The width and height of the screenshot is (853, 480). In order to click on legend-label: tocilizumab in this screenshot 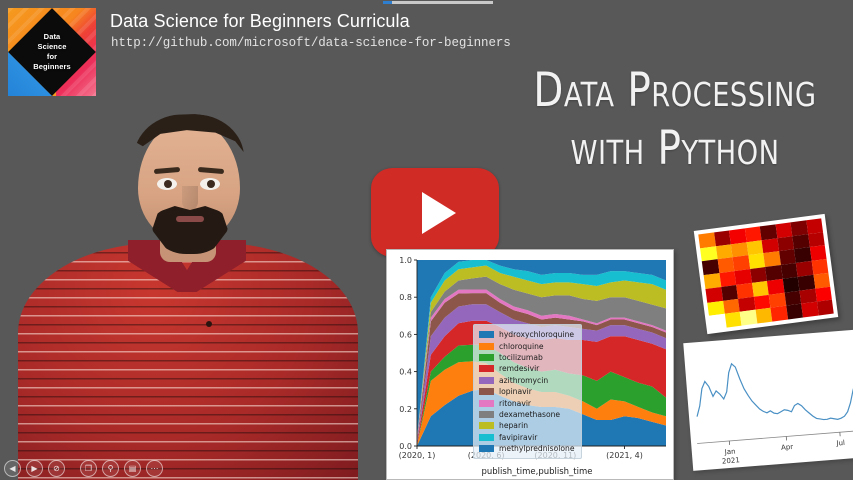, I will do `click(521, 357)`.